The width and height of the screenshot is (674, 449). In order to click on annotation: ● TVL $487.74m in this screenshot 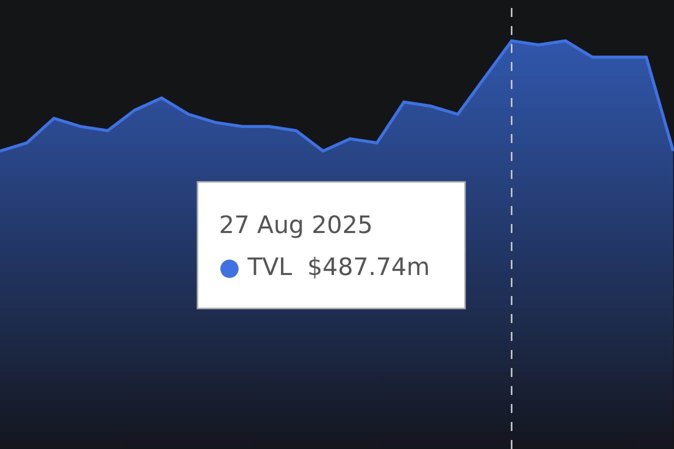, I will do `click(324, 267)`.